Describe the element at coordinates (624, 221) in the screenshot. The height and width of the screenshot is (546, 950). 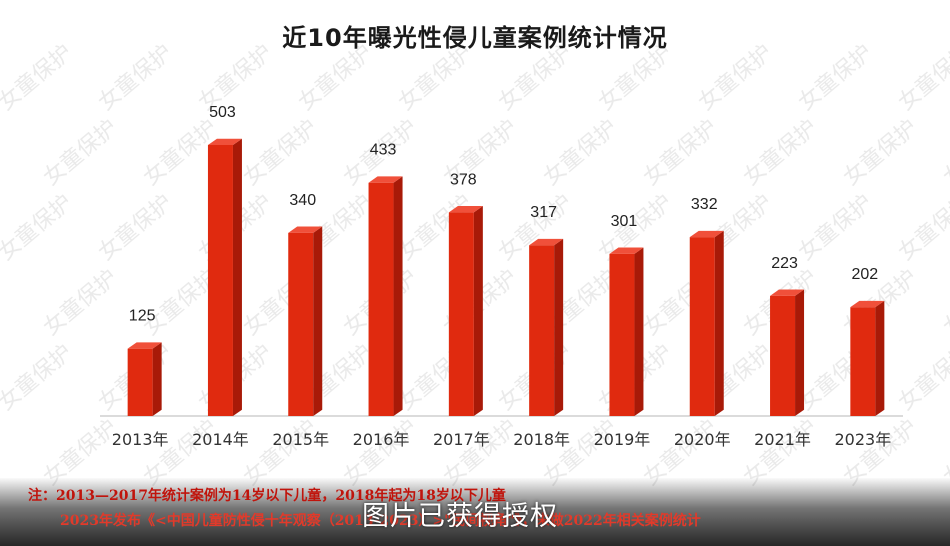
I see `data-label: 301` at that location.